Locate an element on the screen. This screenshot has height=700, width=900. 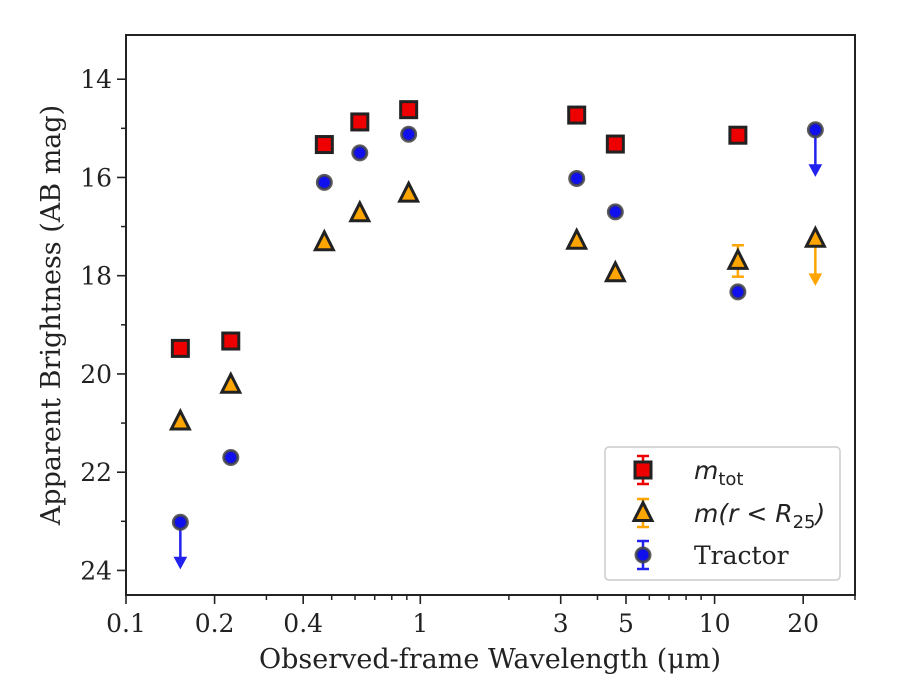
x-axis-label: Observed-frame Wavelength (μm) is located at coordinates (490, 659).